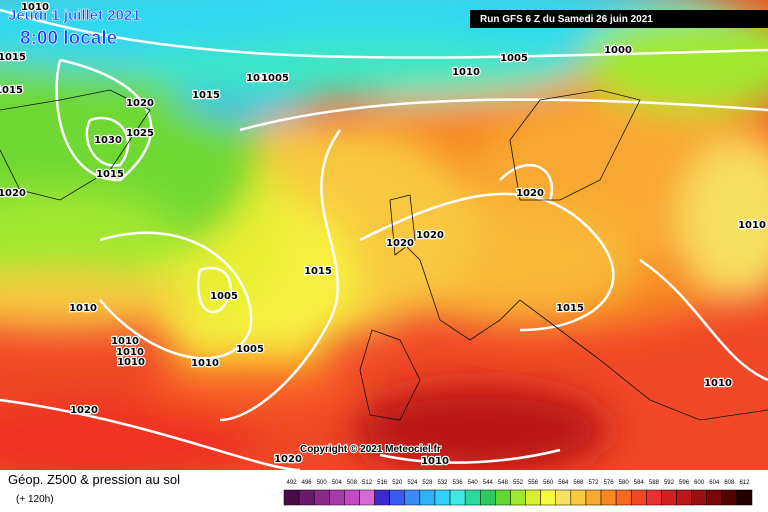 The height and width of the screenshot is (512, 768). I want to click on scale-label: 556, so click(533, 483).